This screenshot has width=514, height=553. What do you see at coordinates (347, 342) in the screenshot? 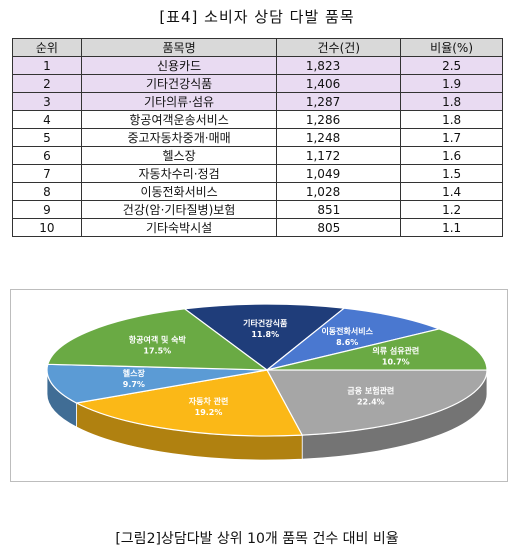
I see `slice-value-label: 8.6%` at bounding box center [347, 342].